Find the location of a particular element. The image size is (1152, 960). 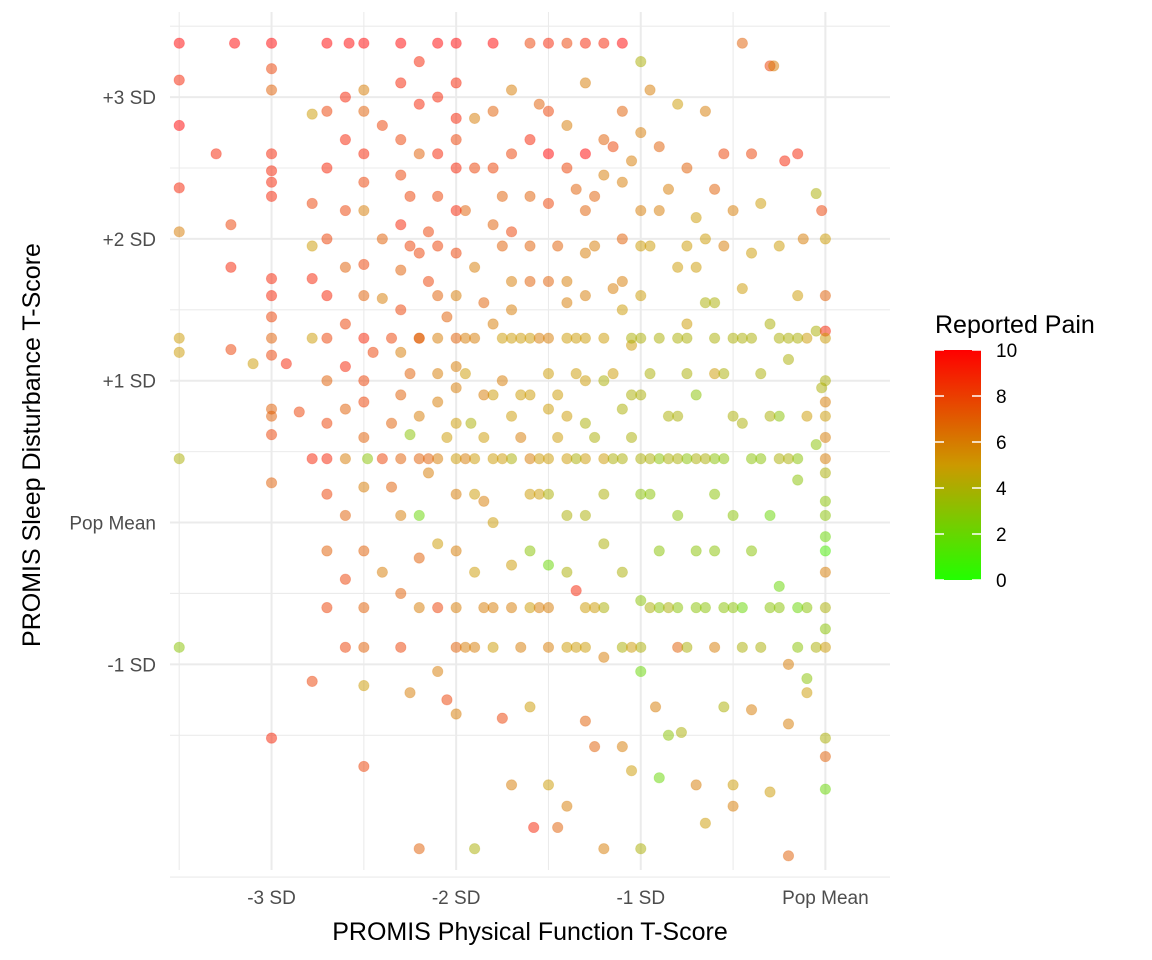

x-tick-label: Pop Mean is located at coordinates (825, 898).